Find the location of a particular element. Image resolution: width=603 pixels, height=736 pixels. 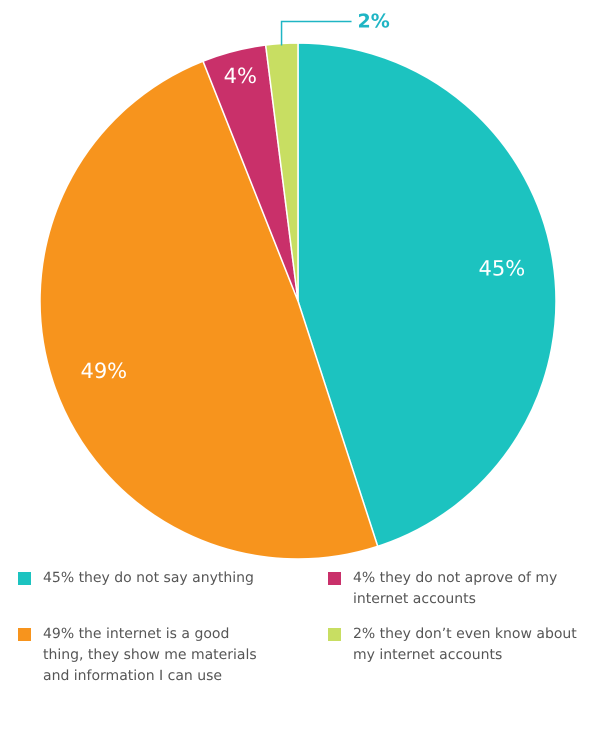

legend-label: 49% the internet is a good thing, they show me materials and information I can use is located at coordinates (150, 655).